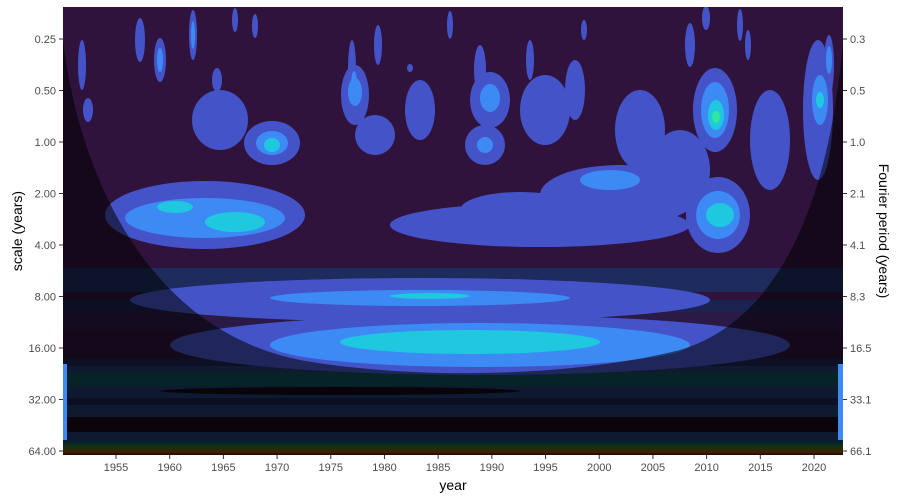  Describe the element at coordinates (857, 298) in the screenshot. I see `y-right-tick-label: 8.3` at that location.